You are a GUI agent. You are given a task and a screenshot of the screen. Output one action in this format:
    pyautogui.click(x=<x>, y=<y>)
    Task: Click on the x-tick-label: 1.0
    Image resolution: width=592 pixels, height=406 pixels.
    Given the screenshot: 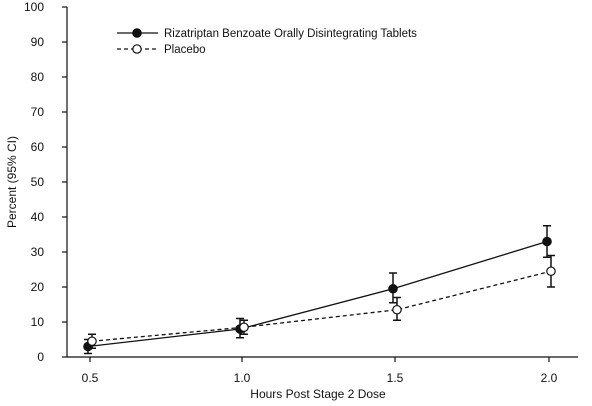 What is the action you would take?
    pyautogui.click(x=242, y=378)
    